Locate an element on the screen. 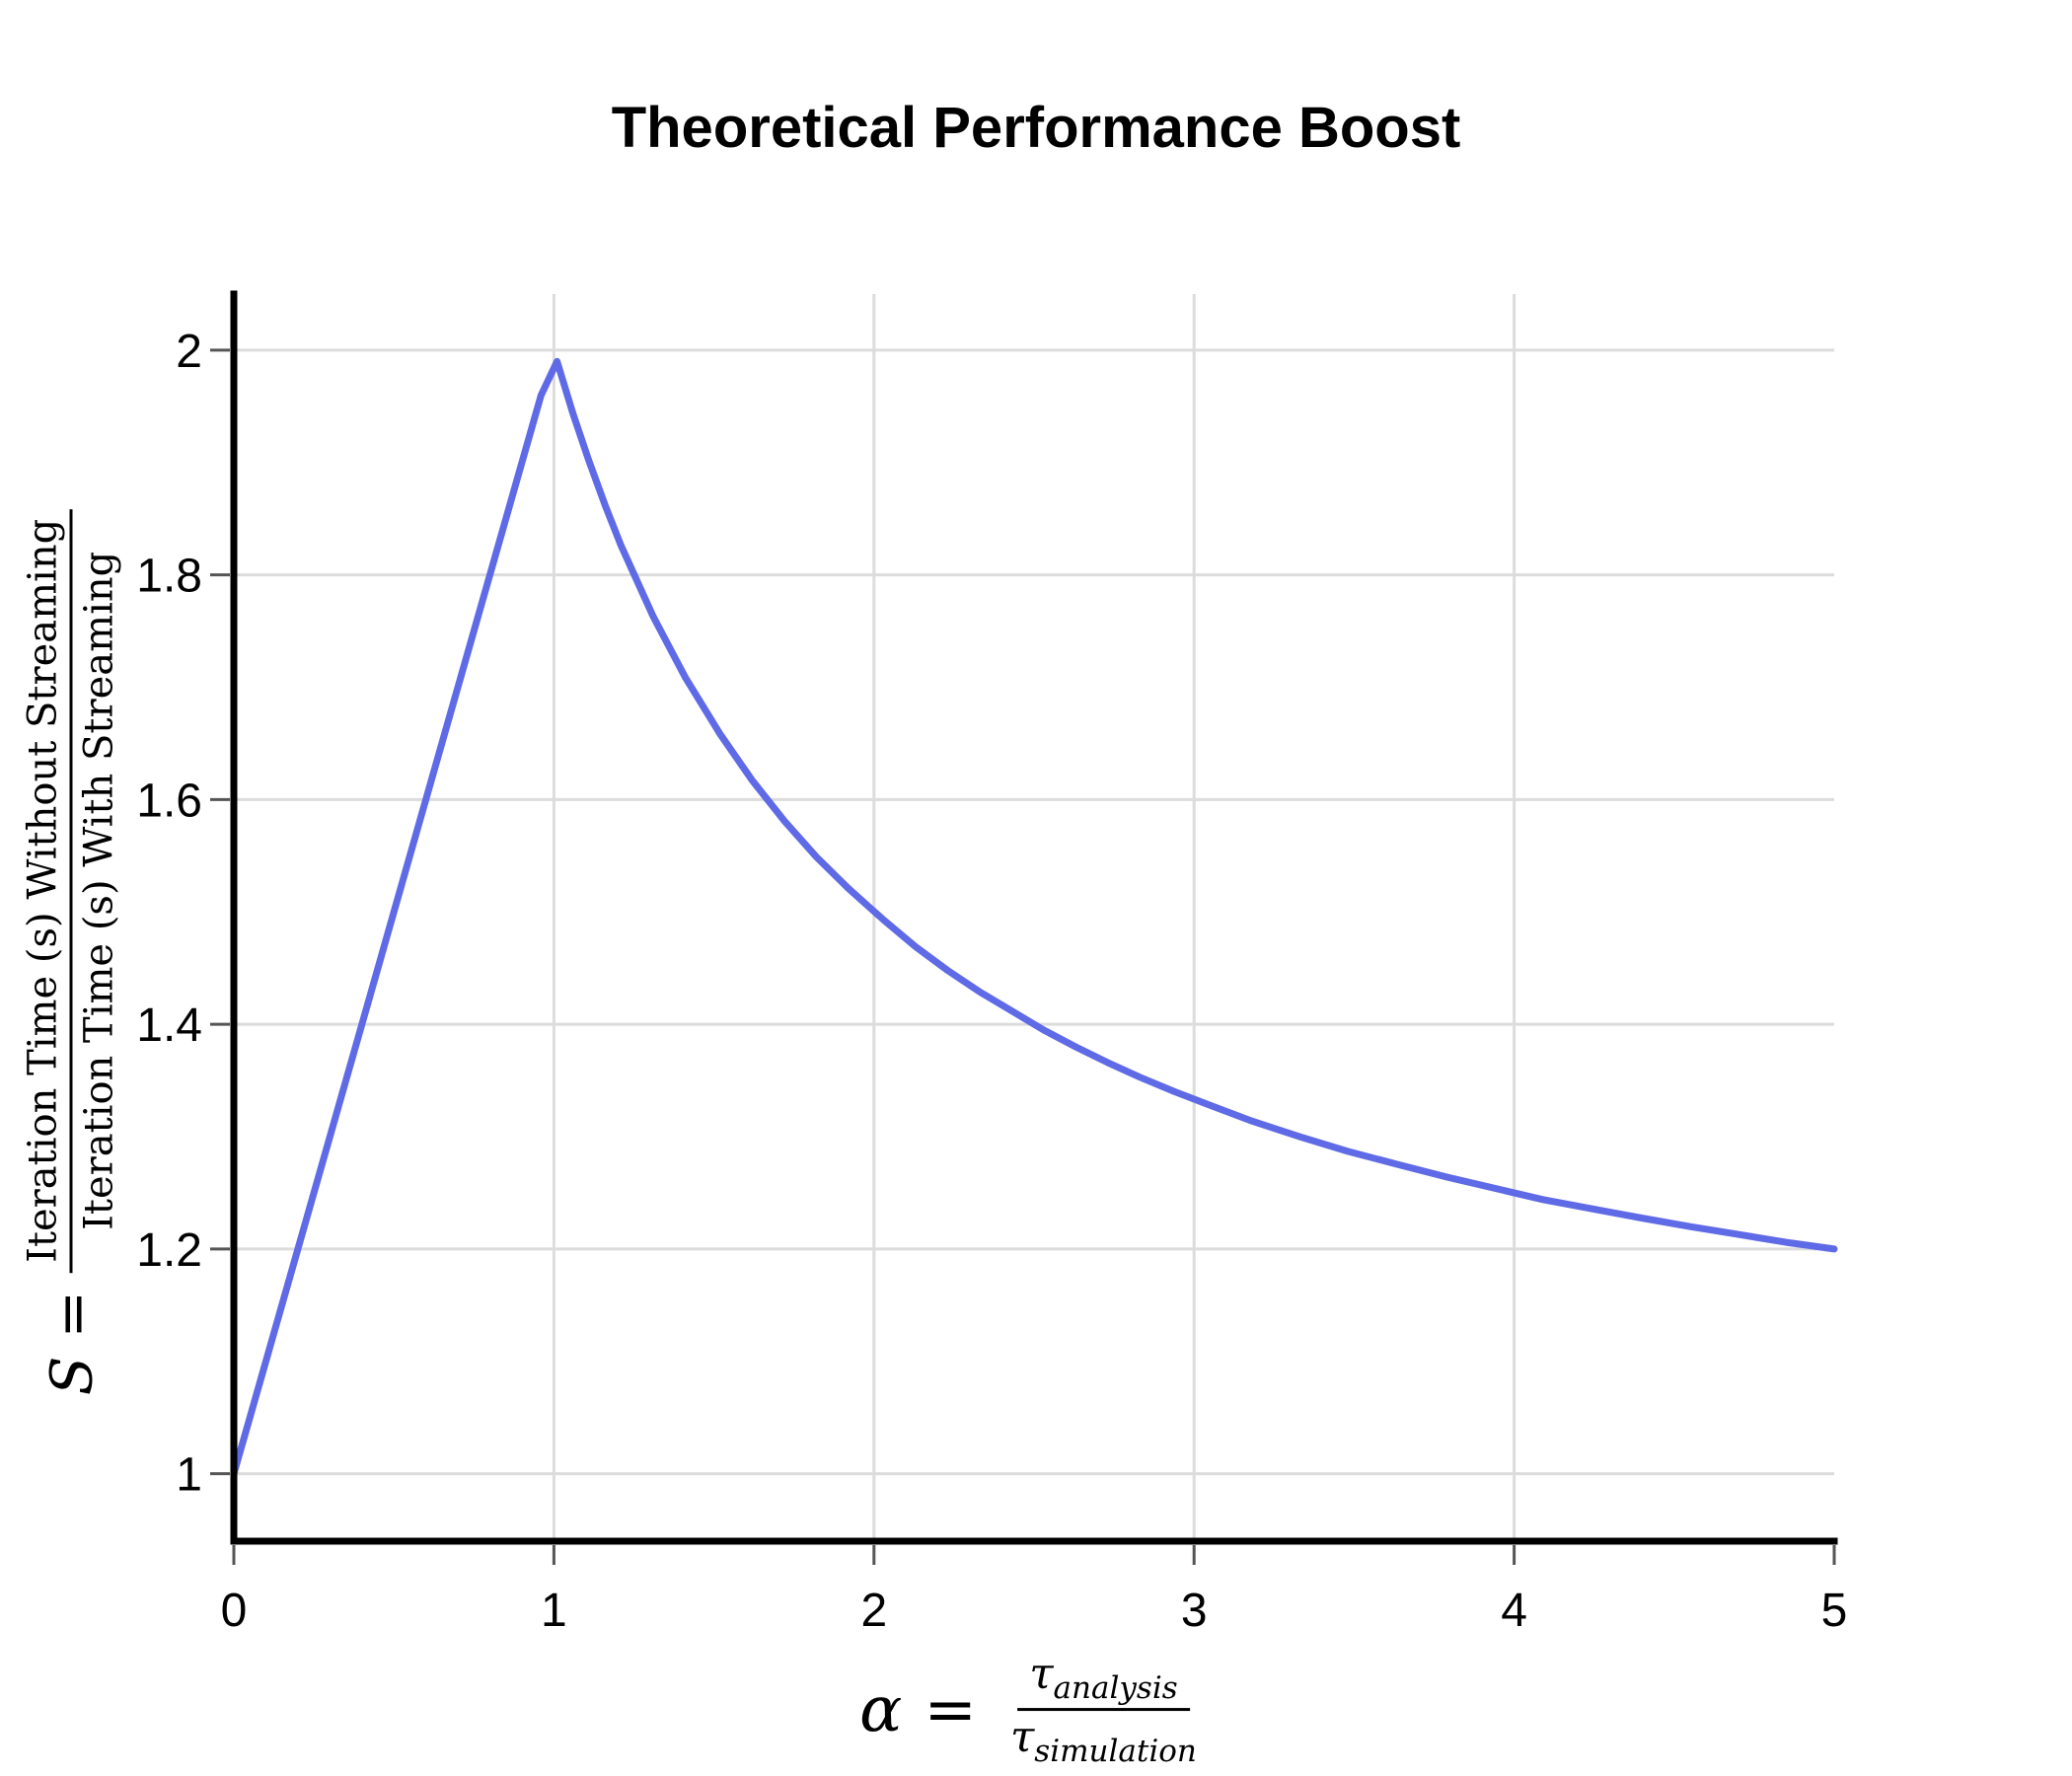  x-axis-fraction-numerator: τanalysis is located at coordinates (1104, 1680).